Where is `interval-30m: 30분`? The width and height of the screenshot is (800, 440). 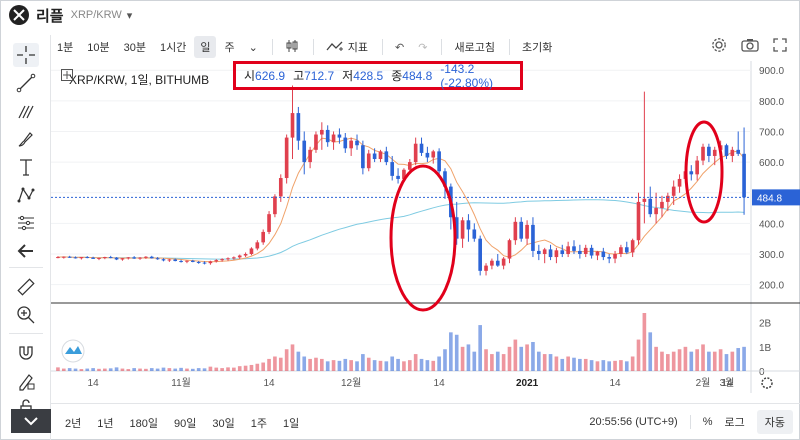
interval-30m: 30분 is located at coordinates (134, 48).